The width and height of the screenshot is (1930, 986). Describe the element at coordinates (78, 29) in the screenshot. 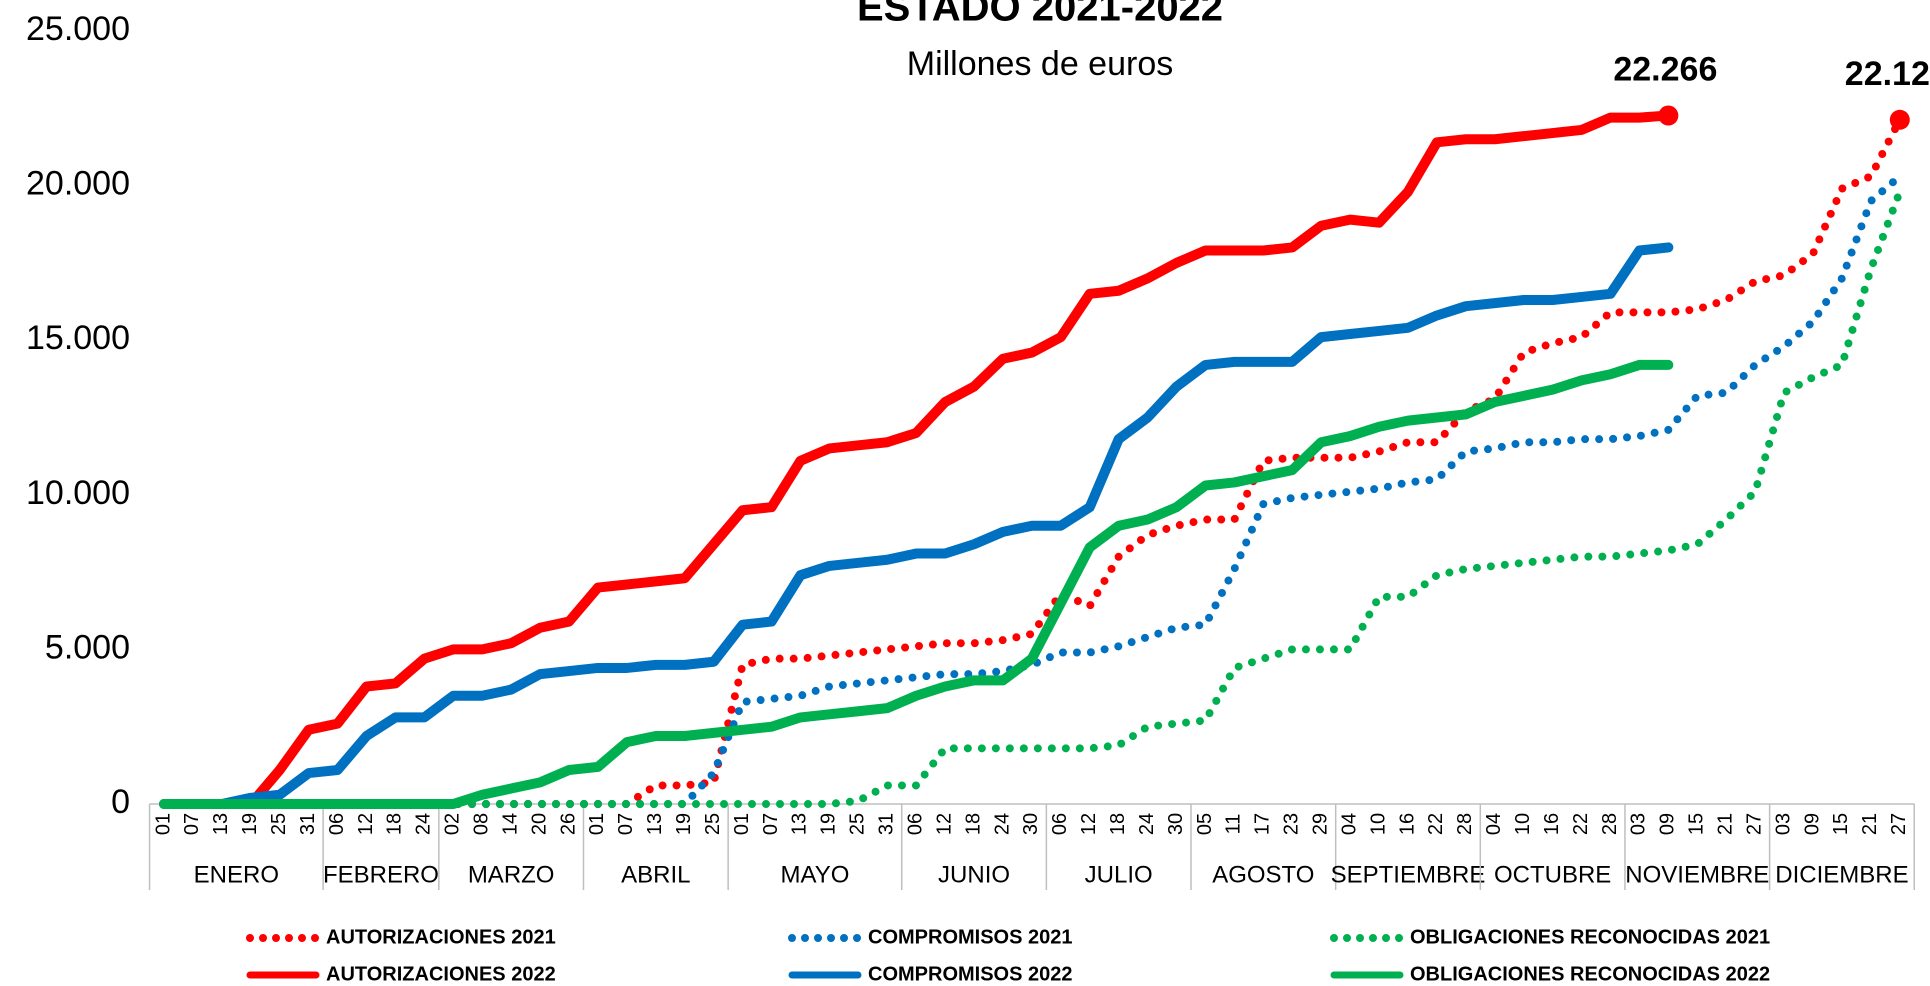

I see `y-tick-label: 25.000` at that location.